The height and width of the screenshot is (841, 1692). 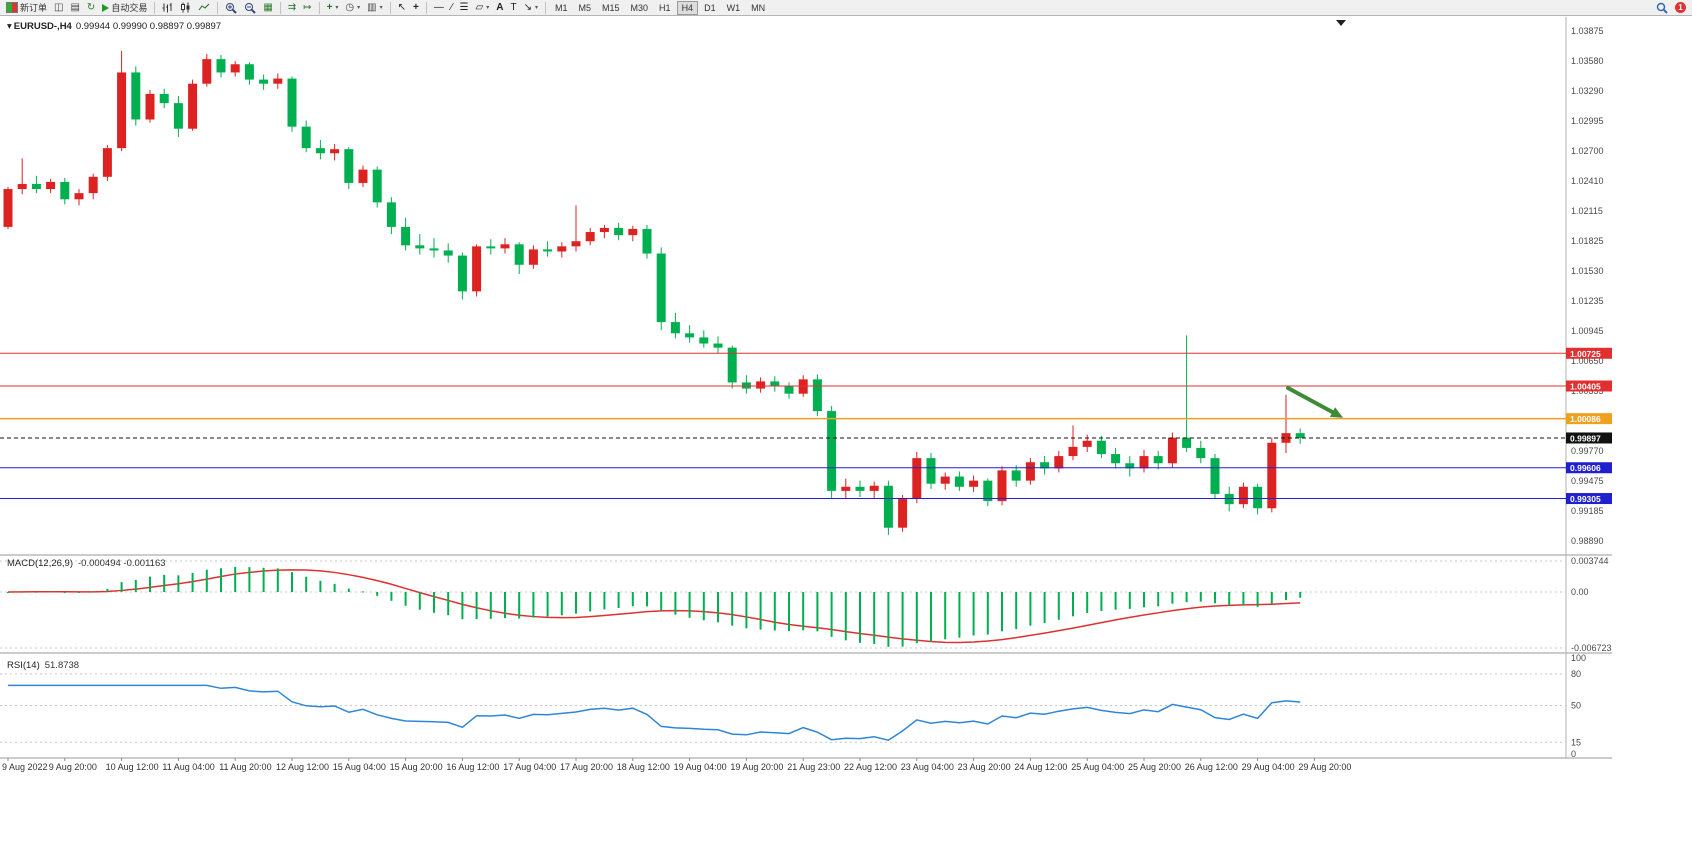 What do you see at coordinates (561, 7) in the screenshot?
I see `timeframe-m1: M1` at bounding box center [561, 7].